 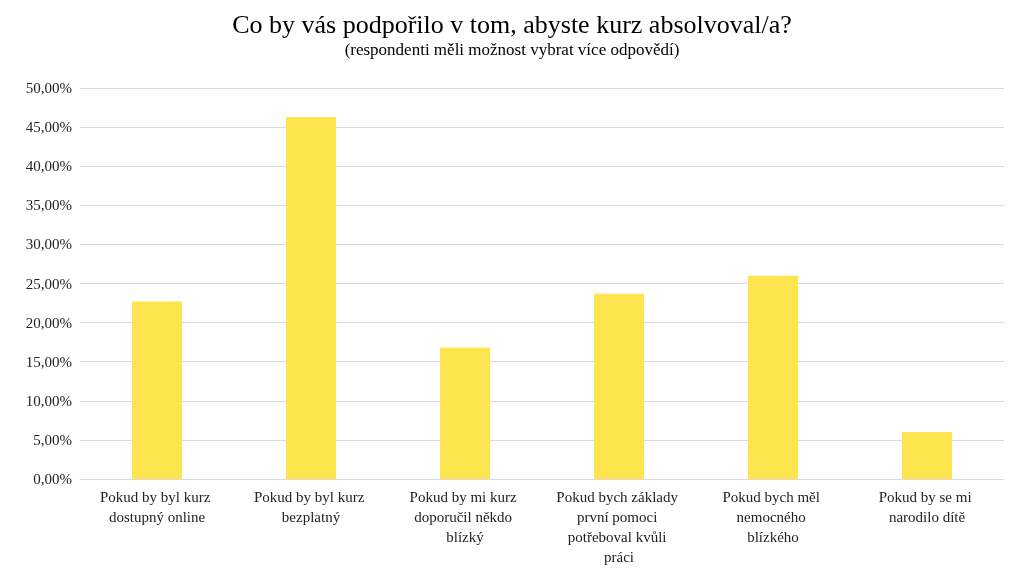 What do you see at coordinates (927, 507) in the screenshot?
I see `x-tick-label: Pokud by se mi narodilo dítě` at bounding box center [927, 507].